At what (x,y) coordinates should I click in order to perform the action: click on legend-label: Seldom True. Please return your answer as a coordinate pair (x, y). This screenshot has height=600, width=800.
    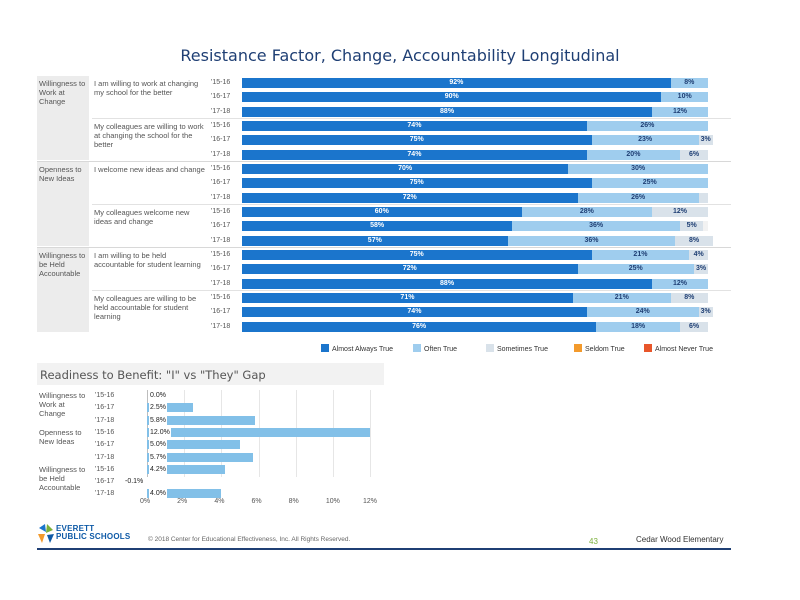
    Looking at the image, I should click on (605, 349).